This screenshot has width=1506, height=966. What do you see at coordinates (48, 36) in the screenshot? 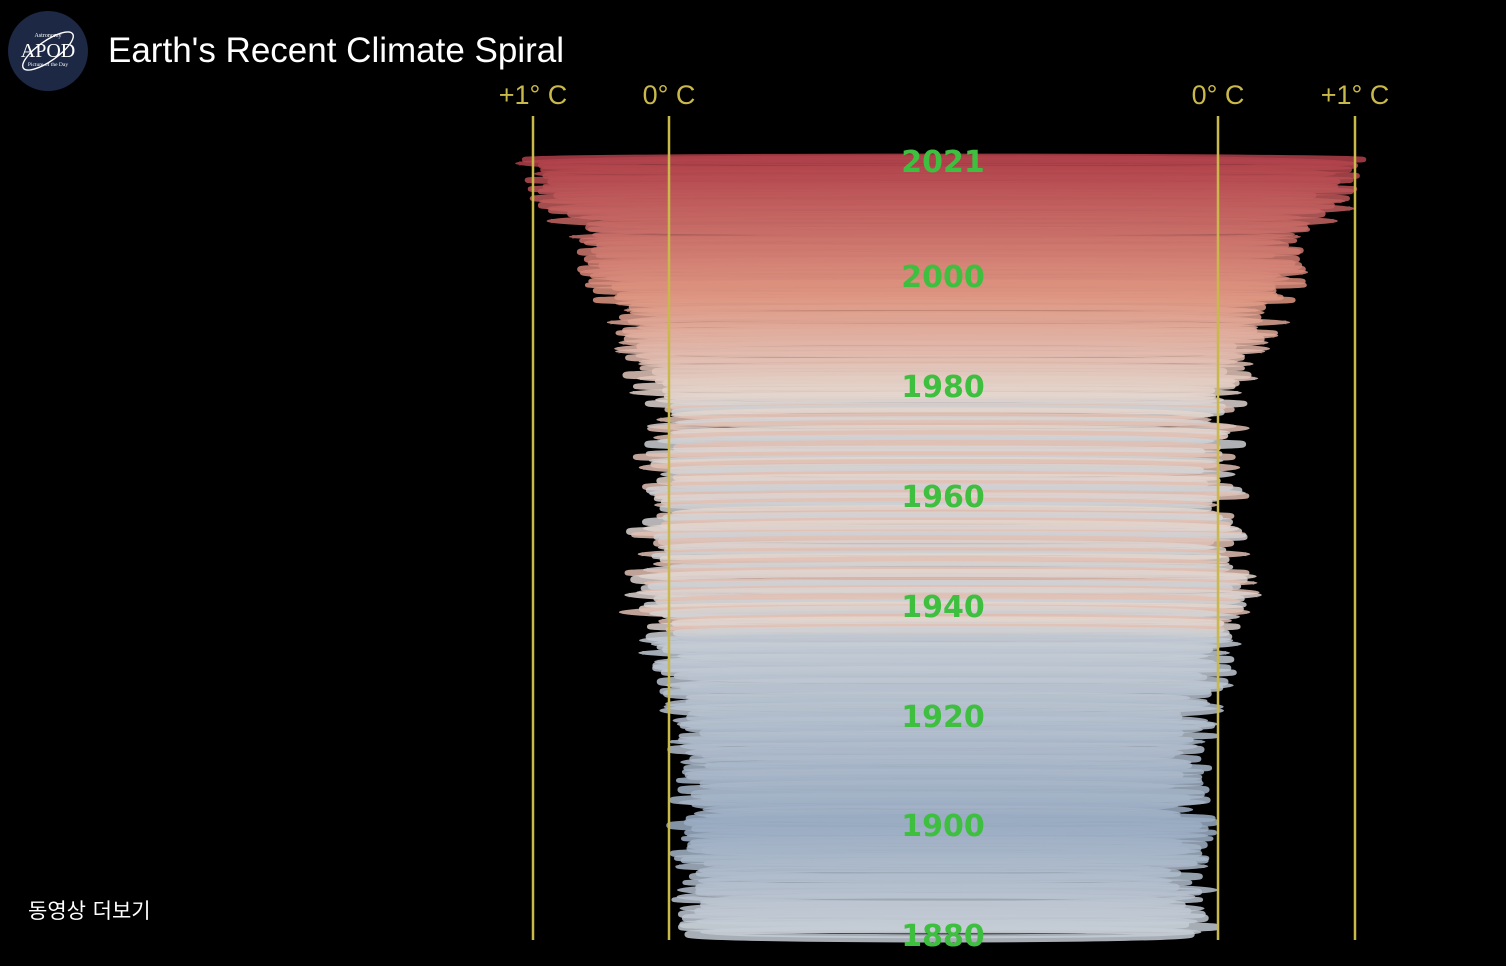
I see `logo-small-top: Astronomy` at bounding box center [48, 36].